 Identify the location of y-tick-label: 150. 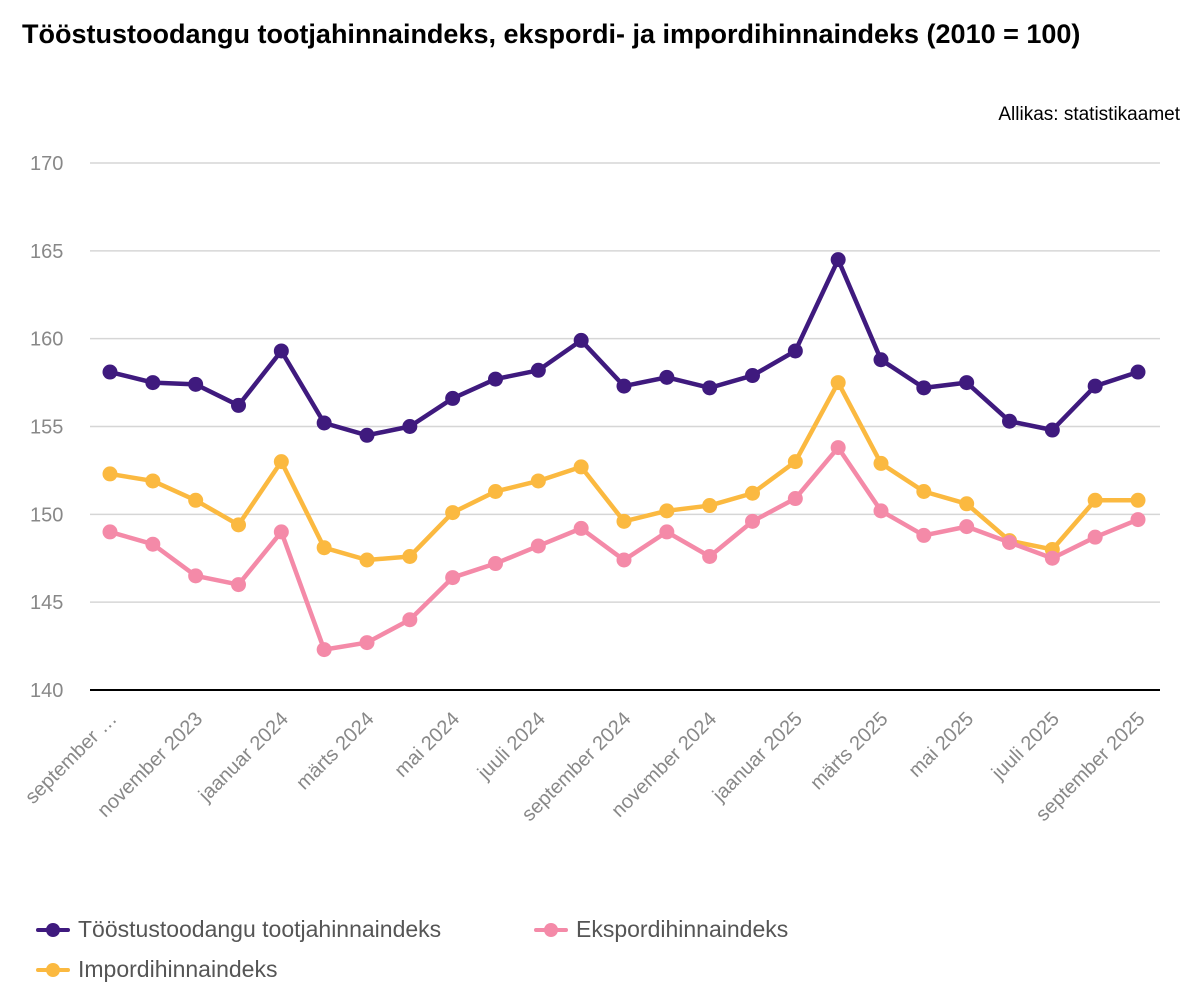
(46, 515).